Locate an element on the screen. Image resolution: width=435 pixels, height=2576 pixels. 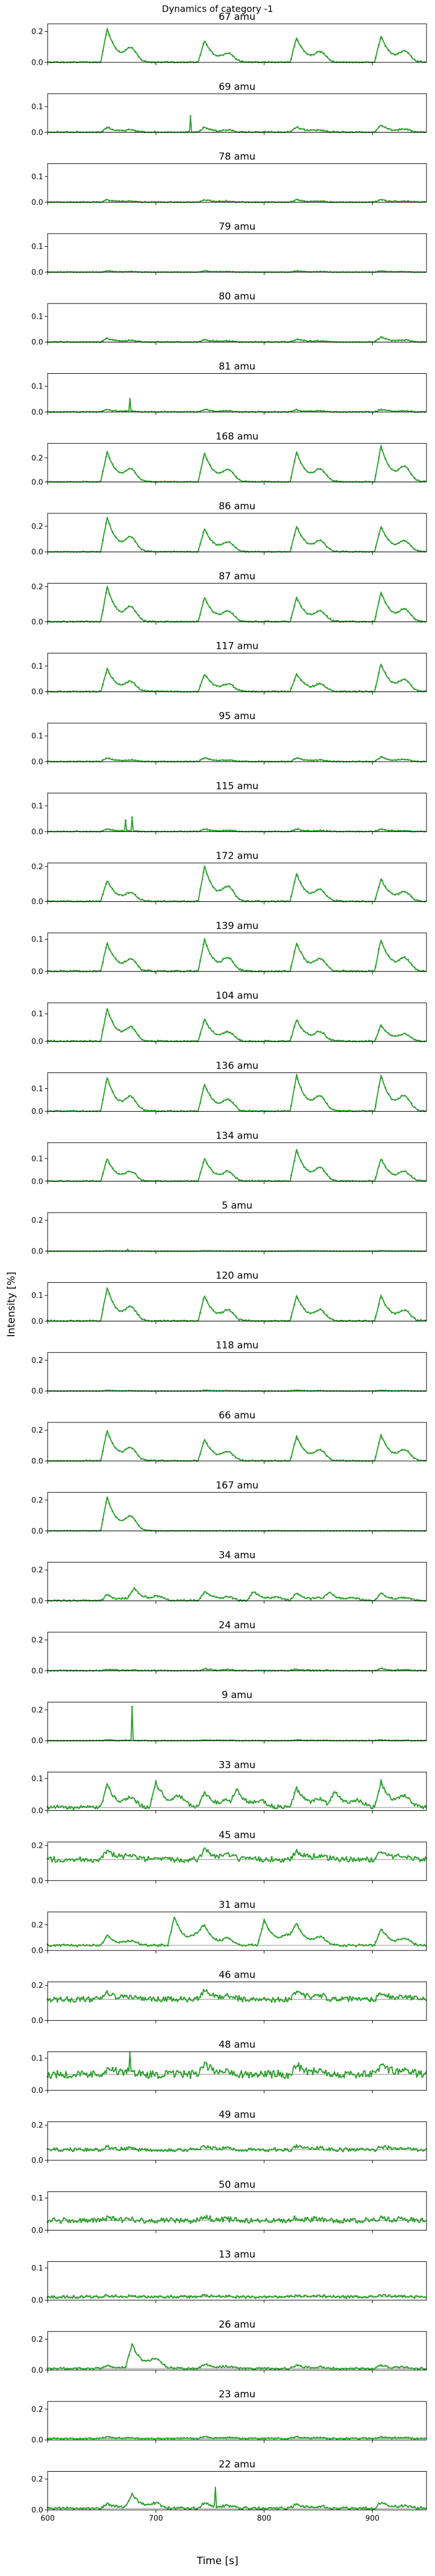
panel-title: 23 amu is located at coordinates (237, 2394).